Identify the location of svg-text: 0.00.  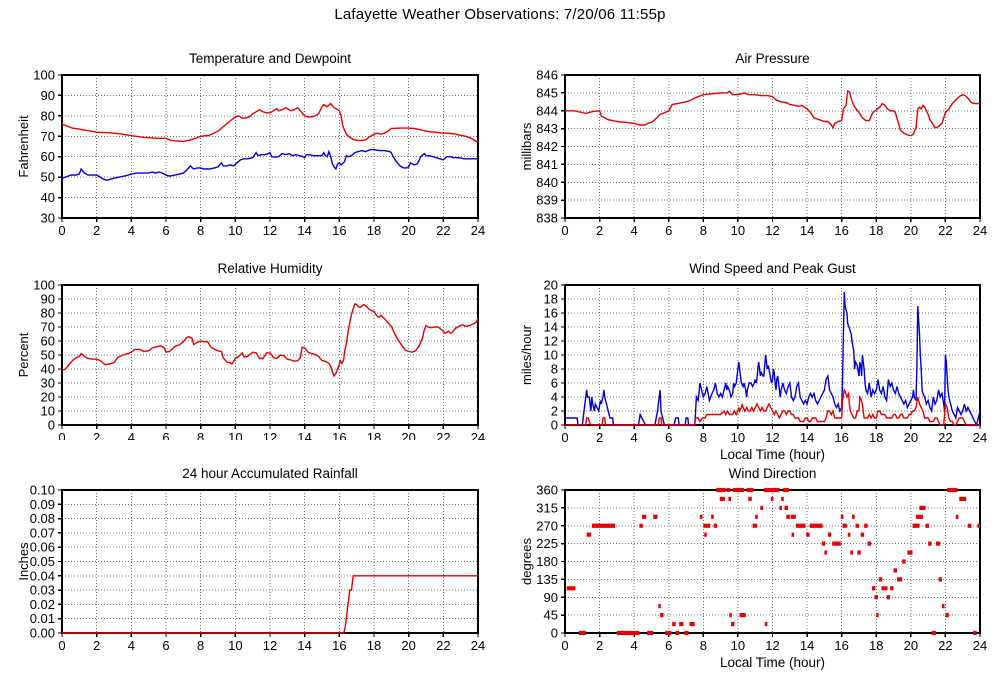
(42, 633).